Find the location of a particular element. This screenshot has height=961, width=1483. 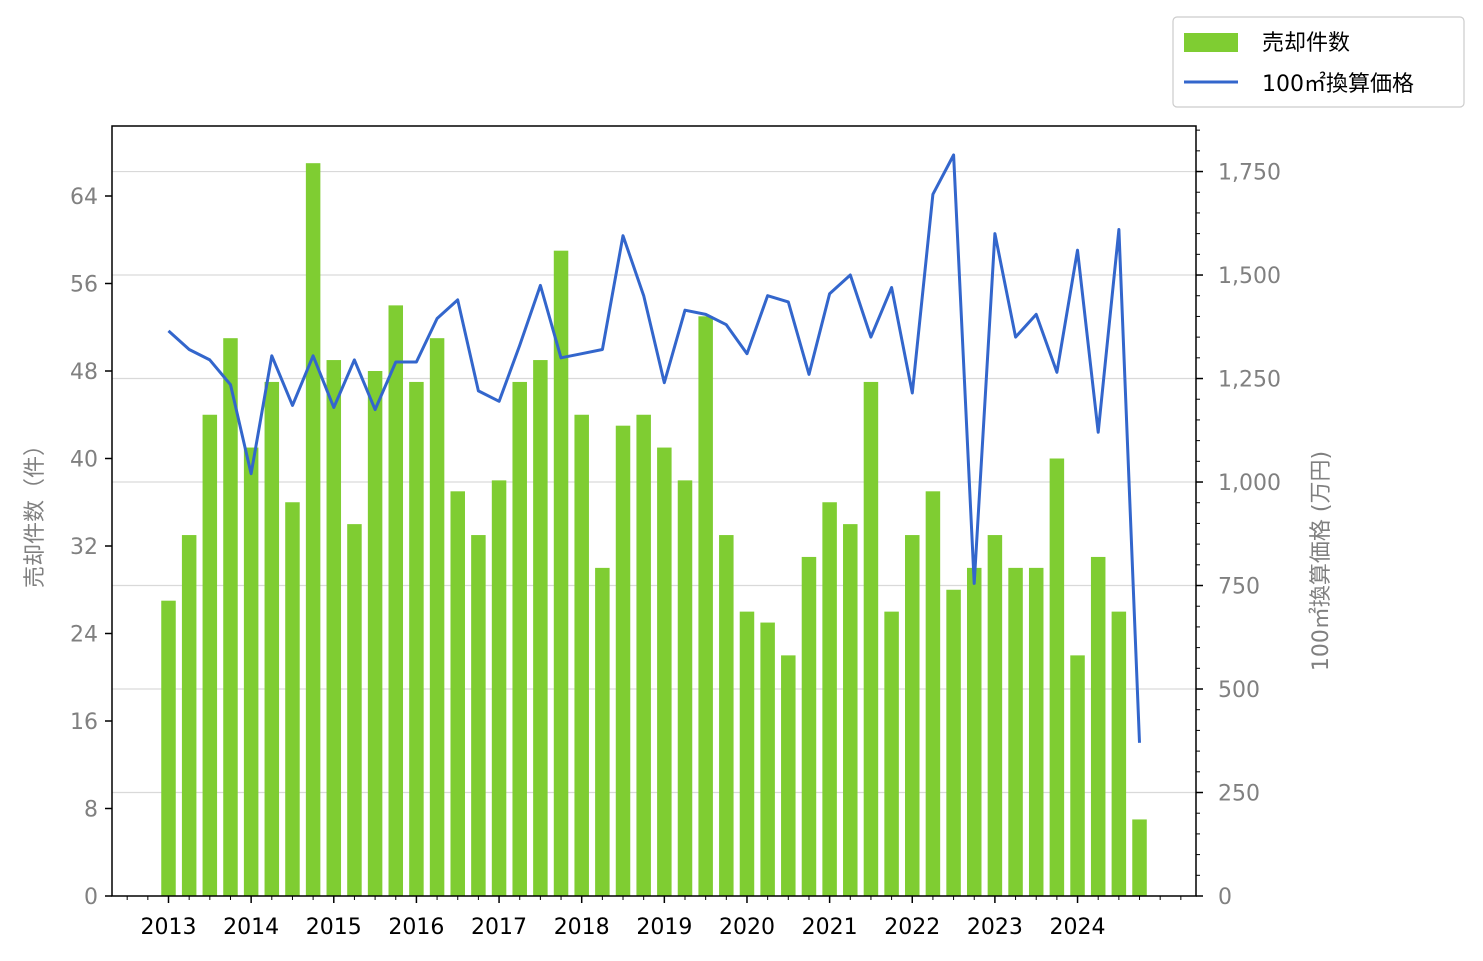

left-y-tick-label: 40 is located at coordinates (84, 460).